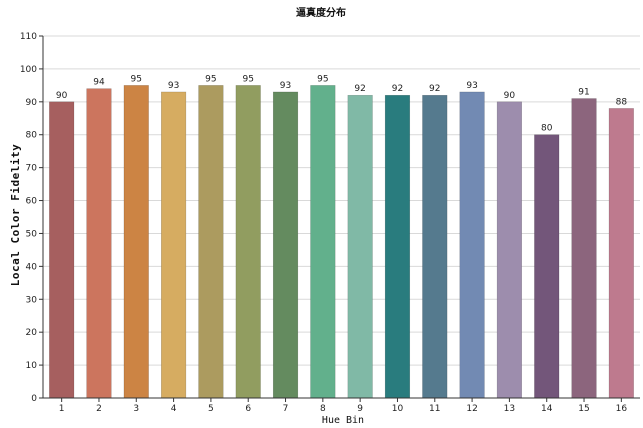  What do you see at coordinates (622, 102) in the screenshot?
I see `data-label: 88` at bounding box center [622, 102].